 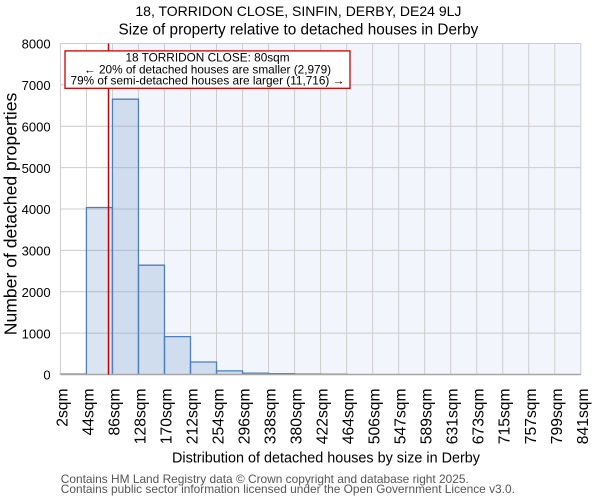 What do you see at coordinates (479, 416) in the screenshot?
I see `svg-text: 673sqm` at bounding box center [479, 416].